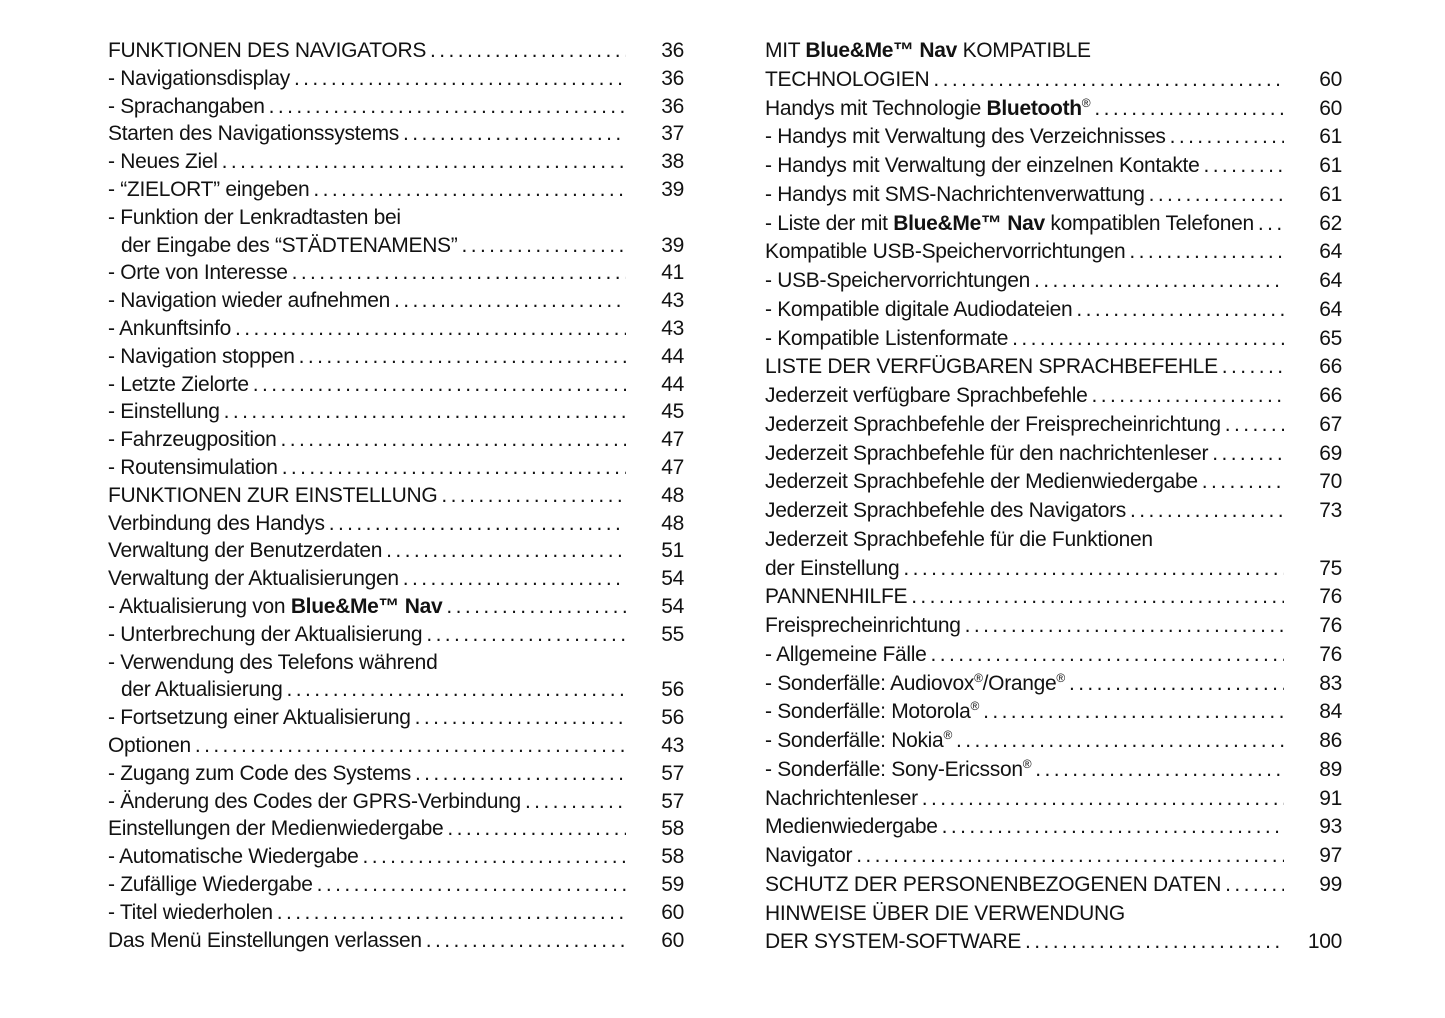  I want to click on toc-entry: - Navigationsdisplay 36, so click(396, 79).